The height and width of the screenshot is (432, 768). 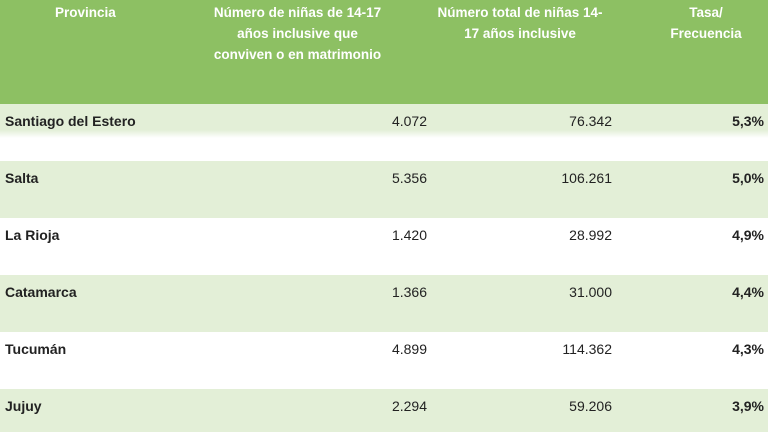 What do you see at coordinates (409, 121) in the screenshot?
I see `cell-numero: 4.072` at bounding box center [409, 121].